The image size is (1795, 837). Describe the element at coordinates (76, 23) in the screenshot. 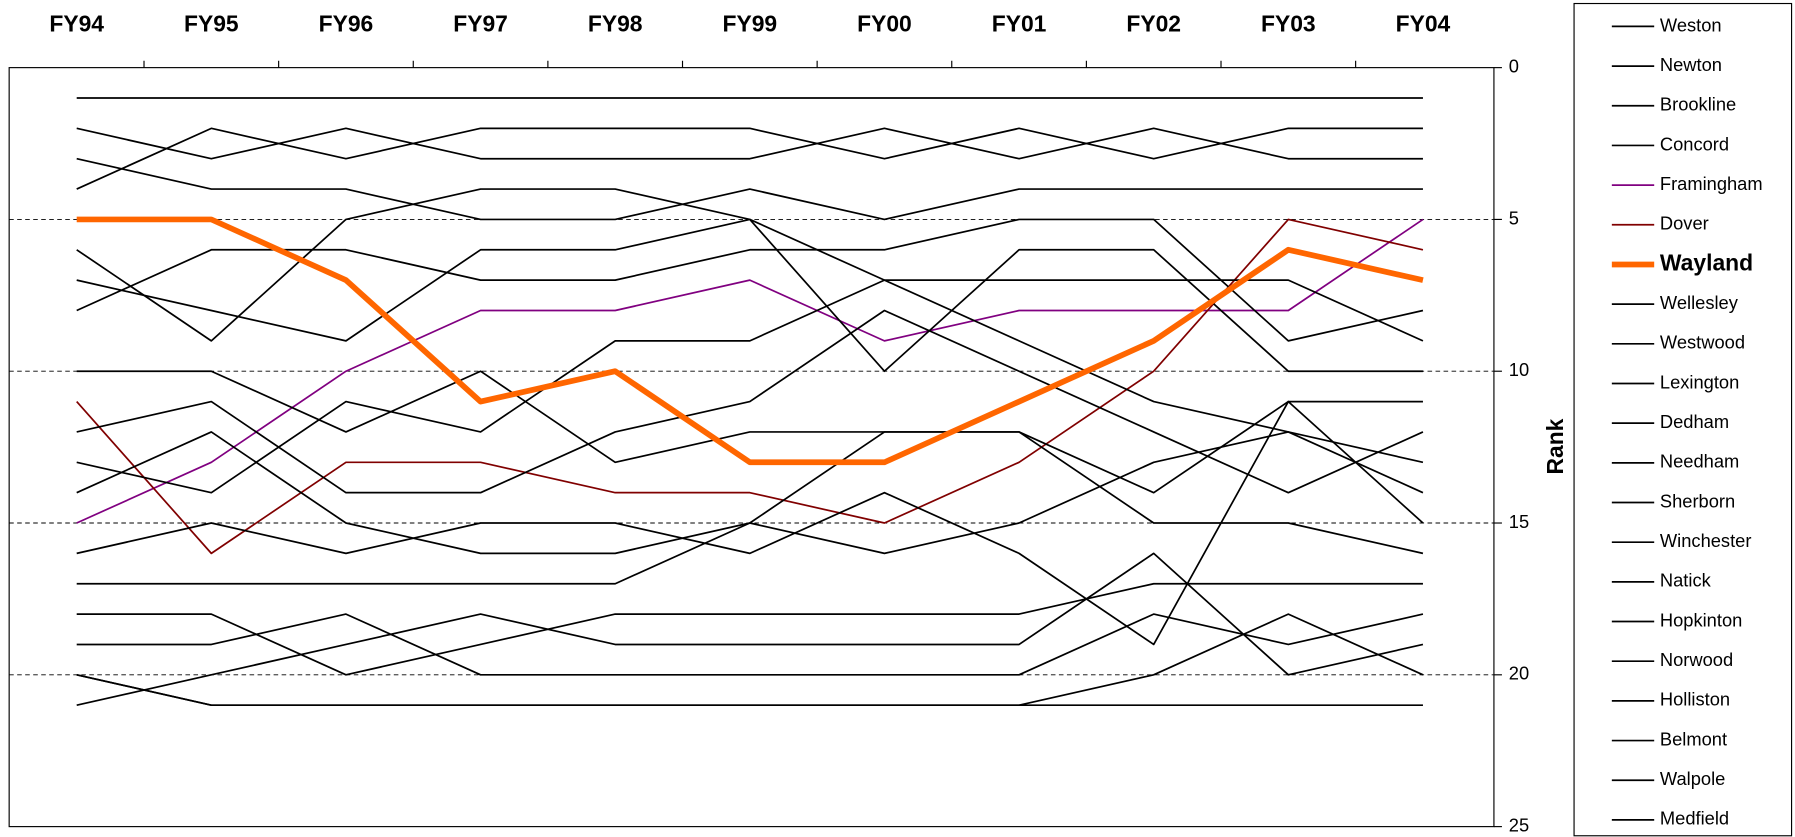

I see `x-tick-label: FY94` at that location.